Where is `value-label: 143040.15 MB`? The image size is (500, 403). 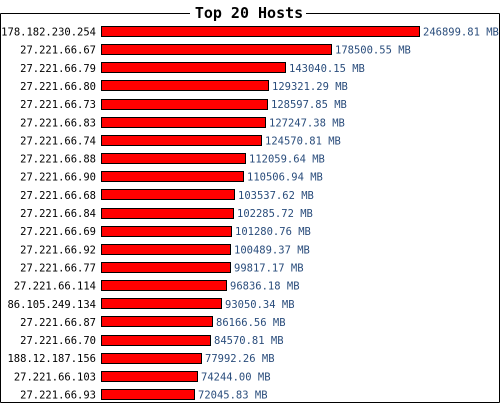
value-label: 143040.15 MB is located at coordinates (327, 69).